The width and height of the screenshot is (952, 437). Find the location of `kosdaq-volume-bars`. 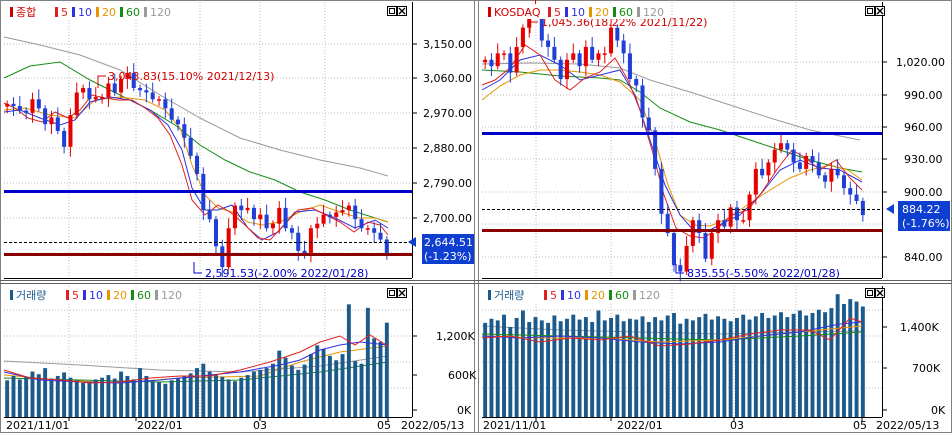

kosdaq-volume-bars is located at coordinates (674, 355).